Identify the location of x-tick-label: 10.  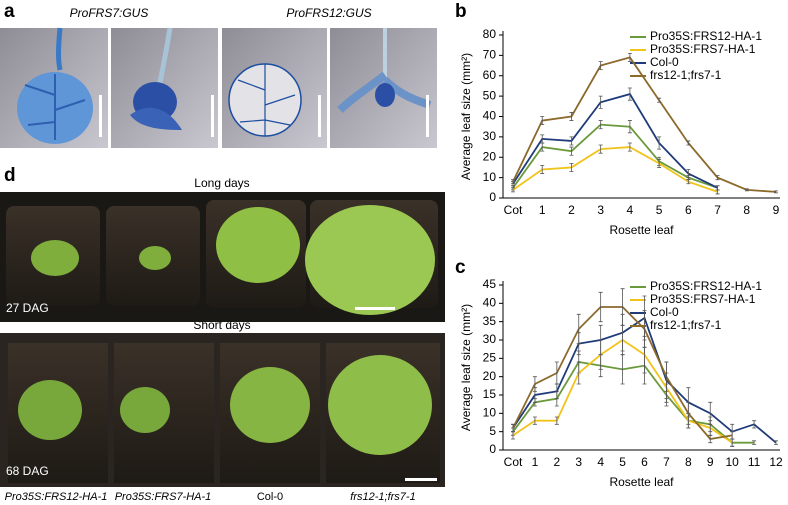
(732, 462).